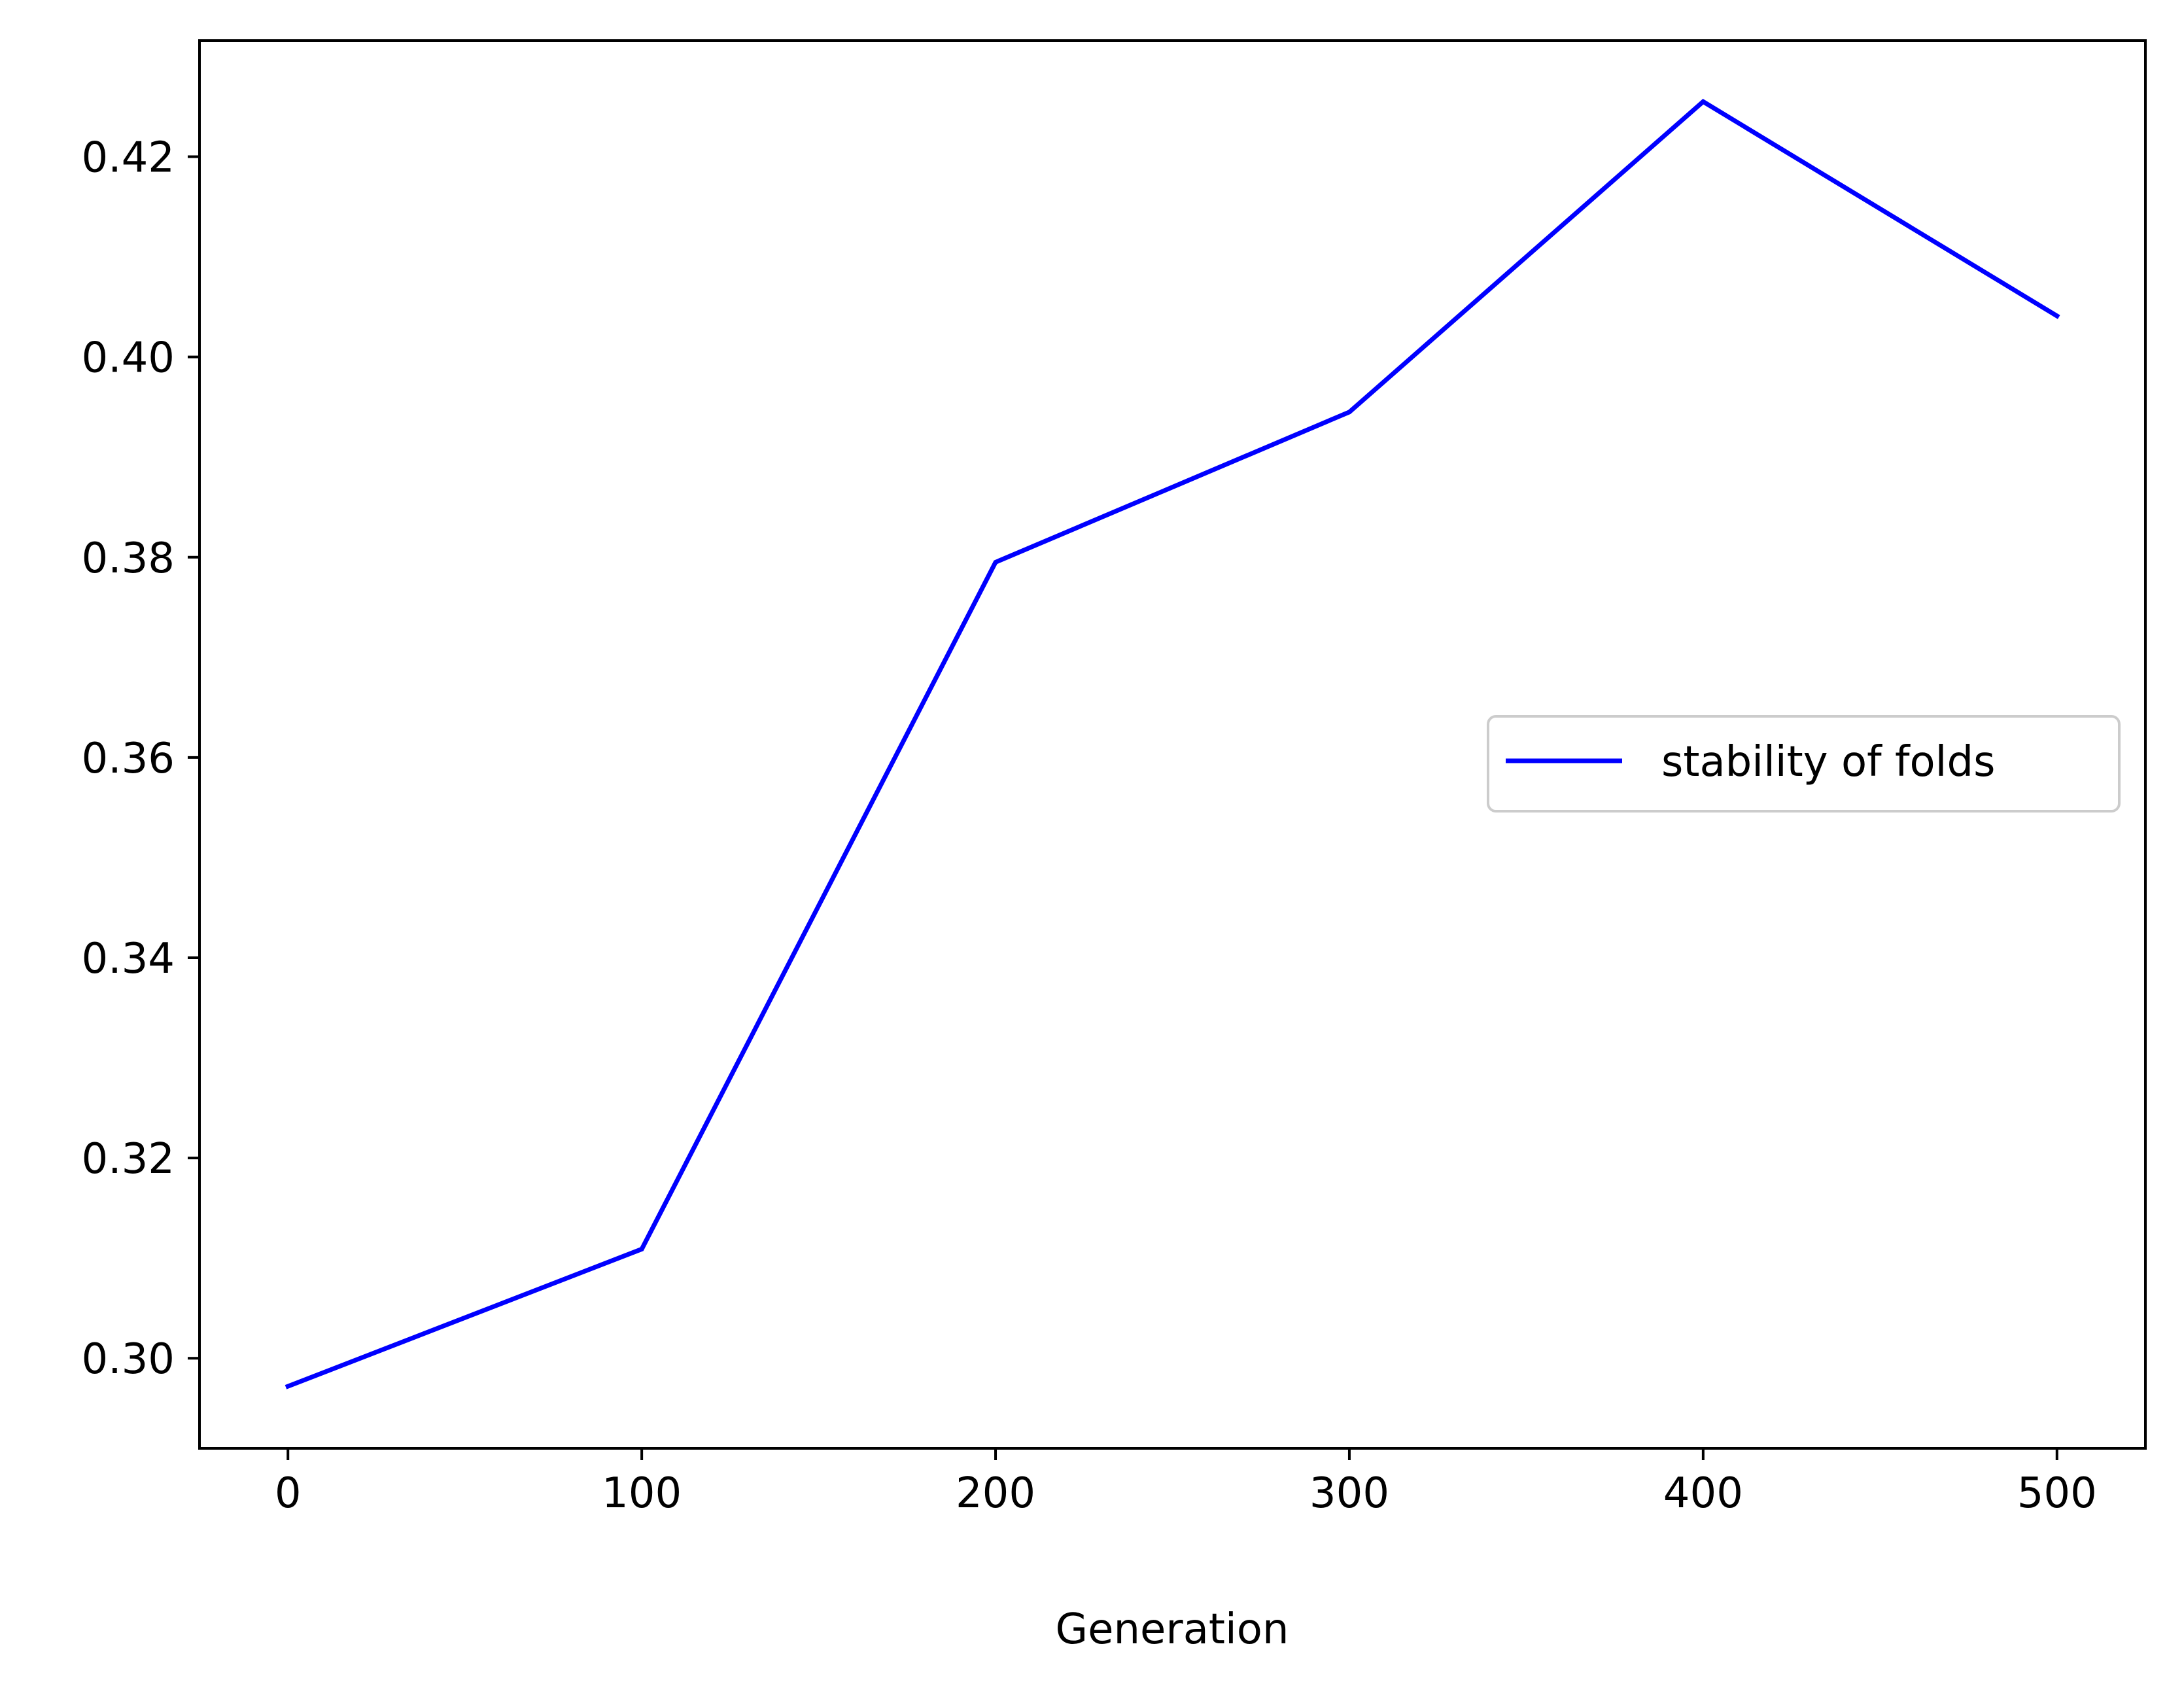  Describe the element at coordinates (128, 358) in the screenshot. I see `y-tick-label: 0.40` at that location.